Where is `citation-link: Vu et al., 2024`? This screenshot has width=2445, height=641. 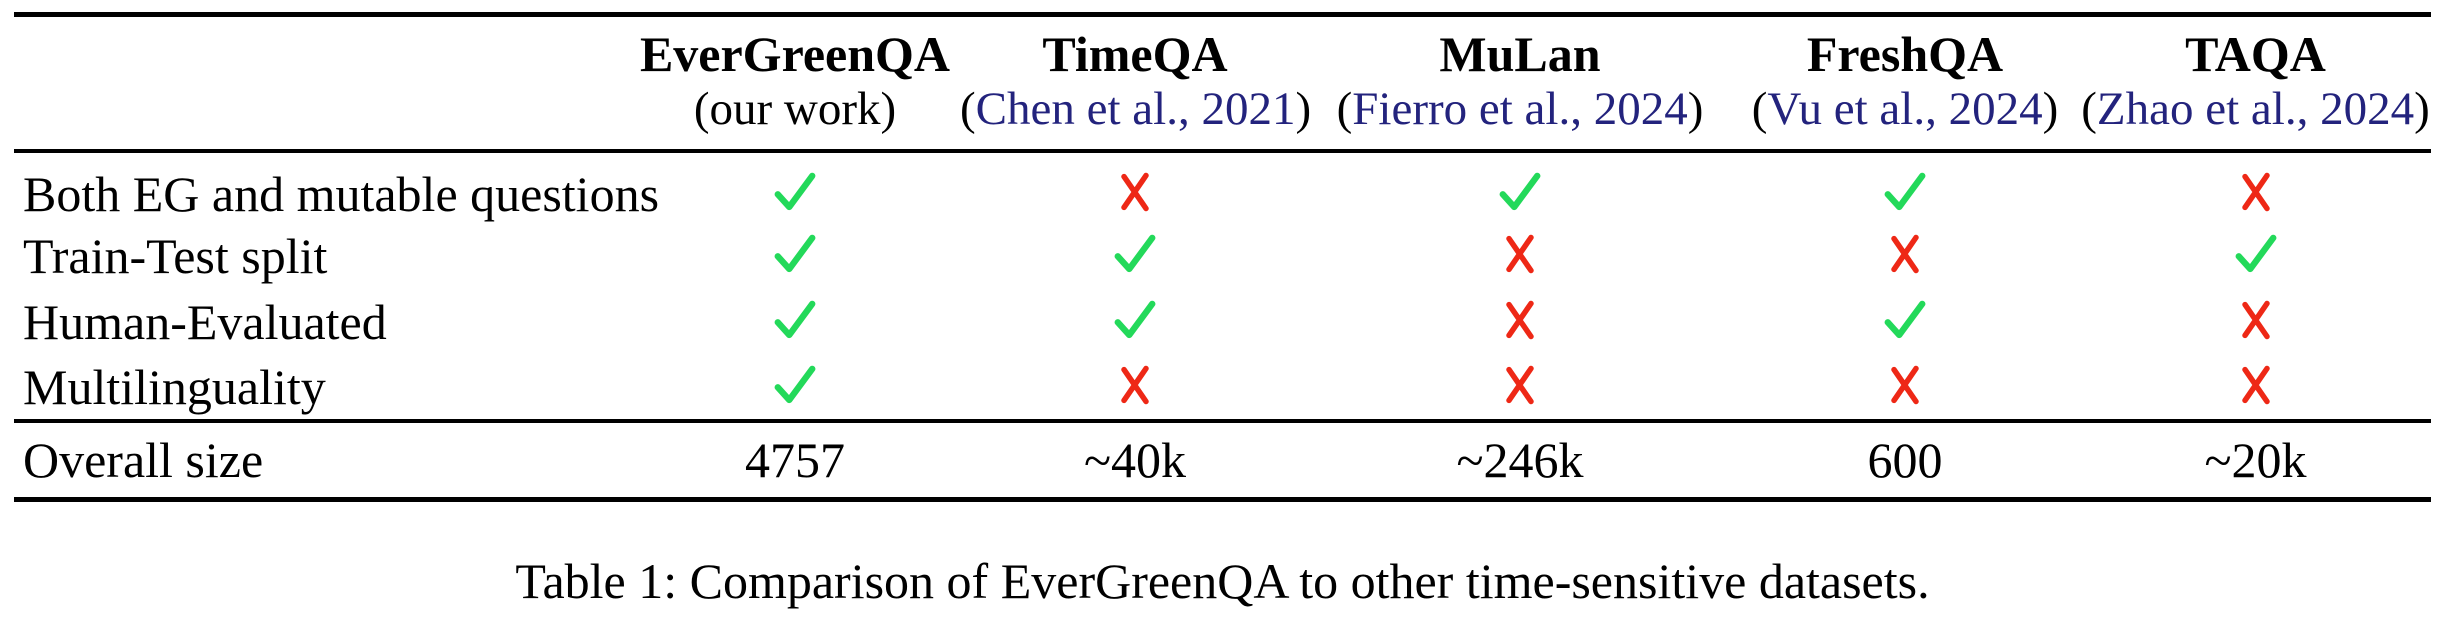 citation-link: Vu et al., 2024 is located at coordinates (1905, 109).